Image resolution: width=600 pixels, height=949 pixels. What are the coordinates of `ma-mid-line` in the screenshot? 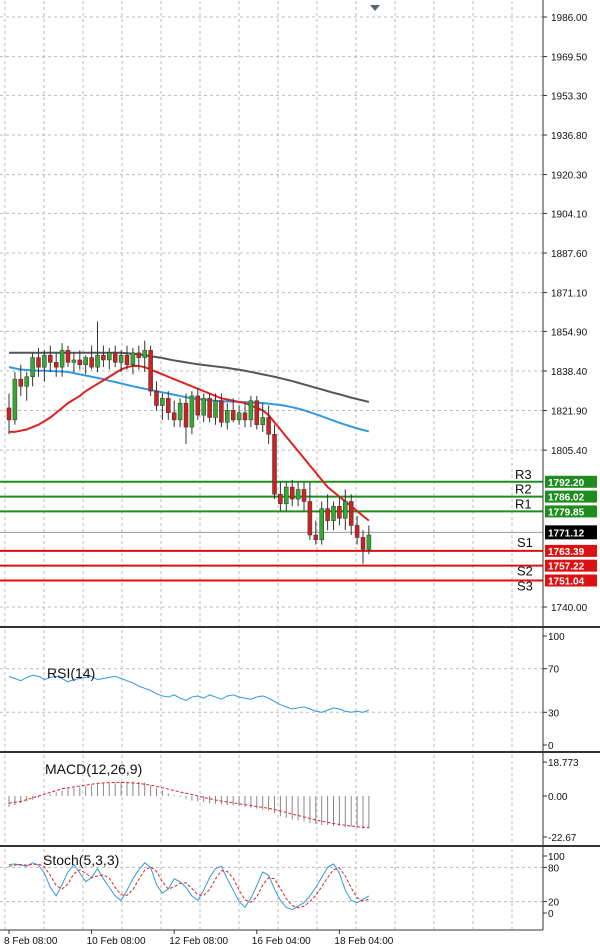 It's located at (189, 399).